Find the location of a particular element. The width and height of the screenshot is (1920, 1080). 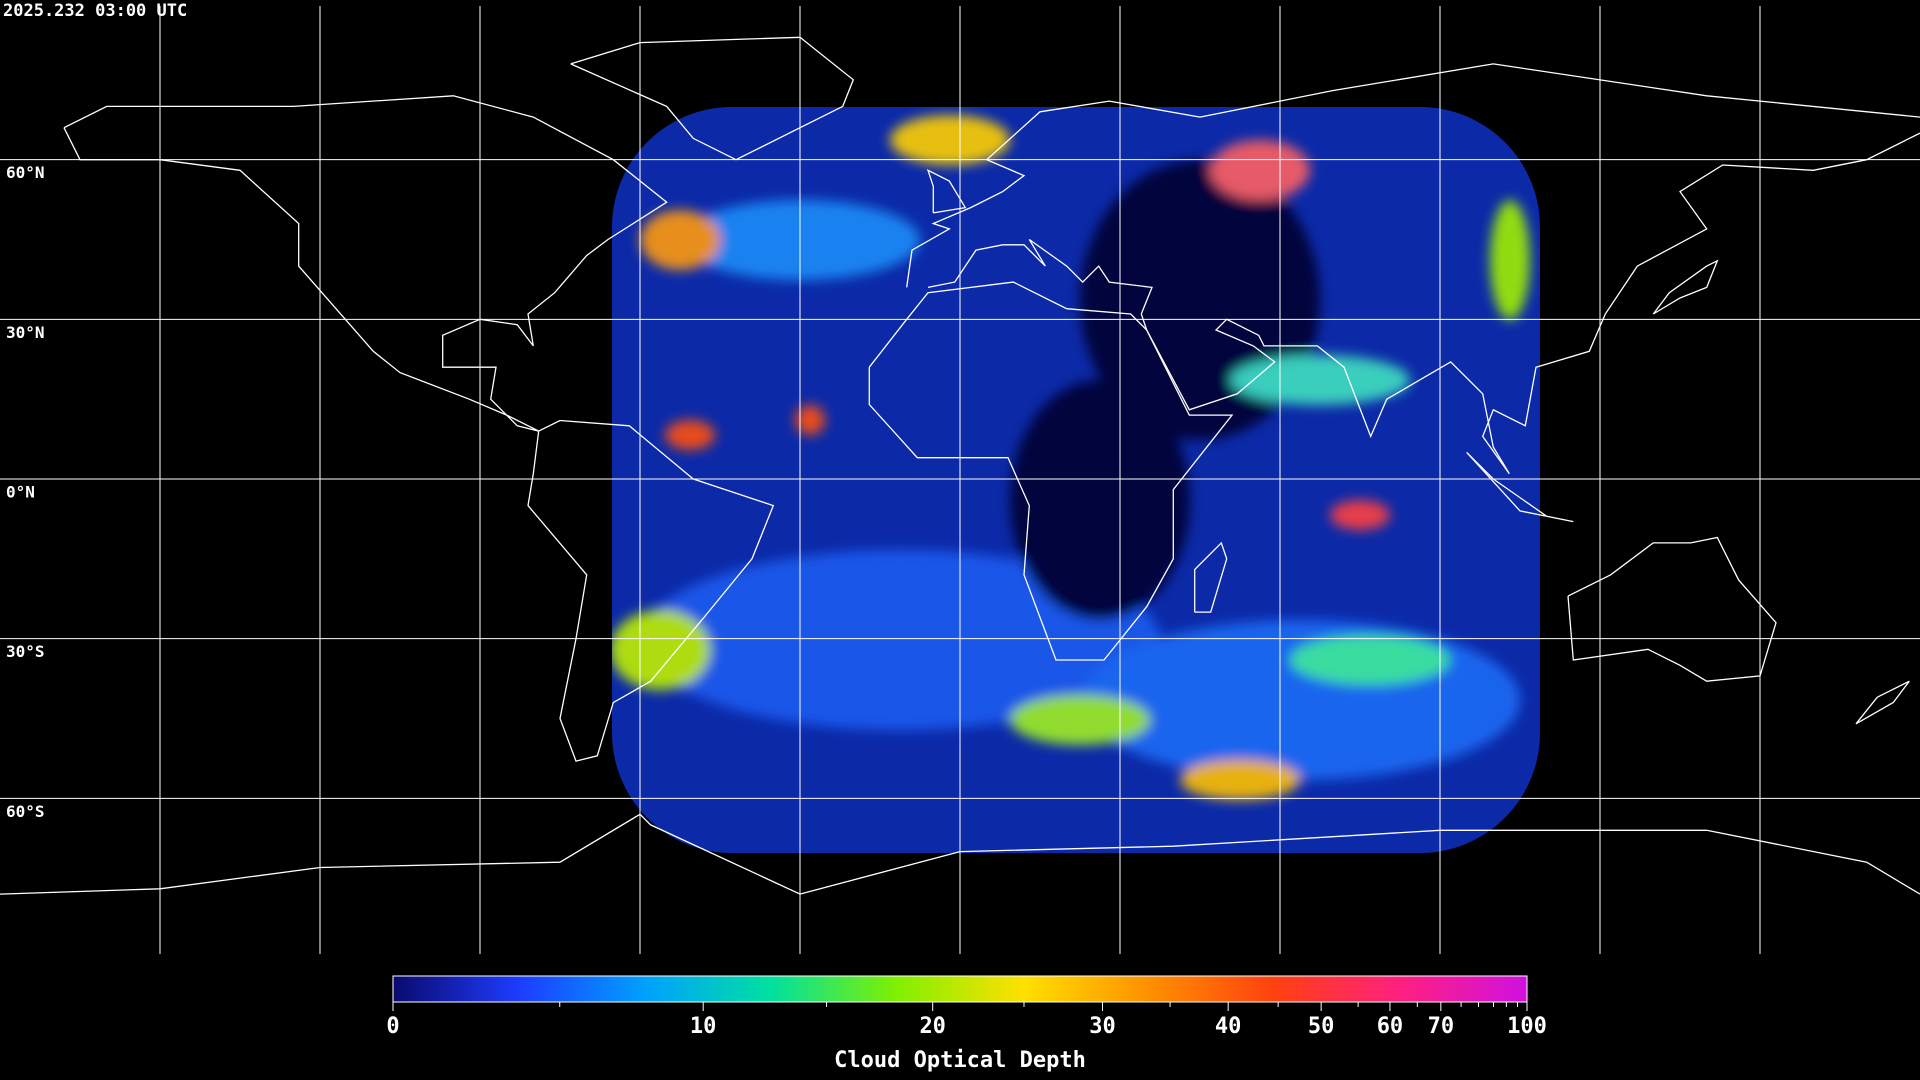

colorbar-tick-label: 0 is located at coordinates (392, 1026).